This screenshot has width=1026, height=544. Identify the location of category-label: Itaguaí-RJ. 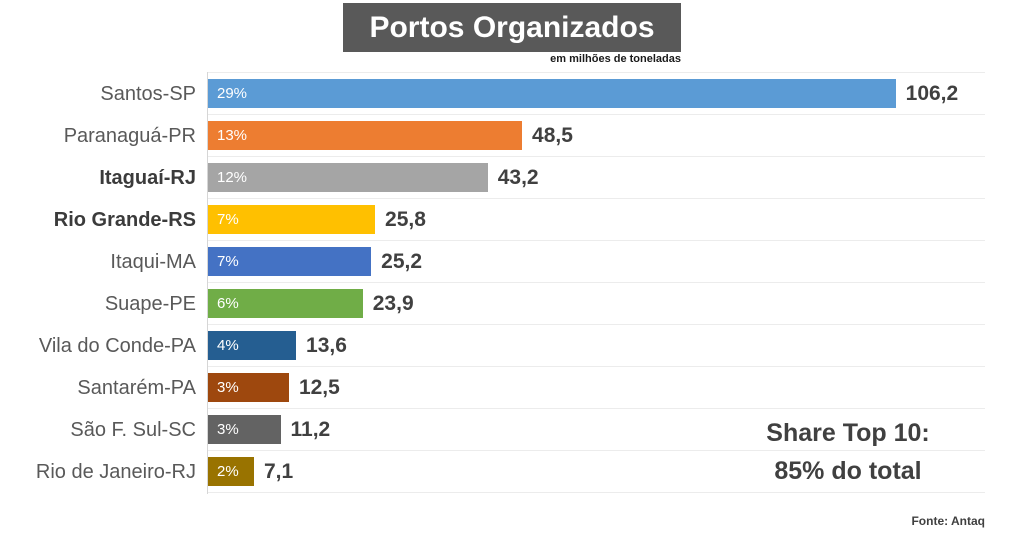
(147, 178).